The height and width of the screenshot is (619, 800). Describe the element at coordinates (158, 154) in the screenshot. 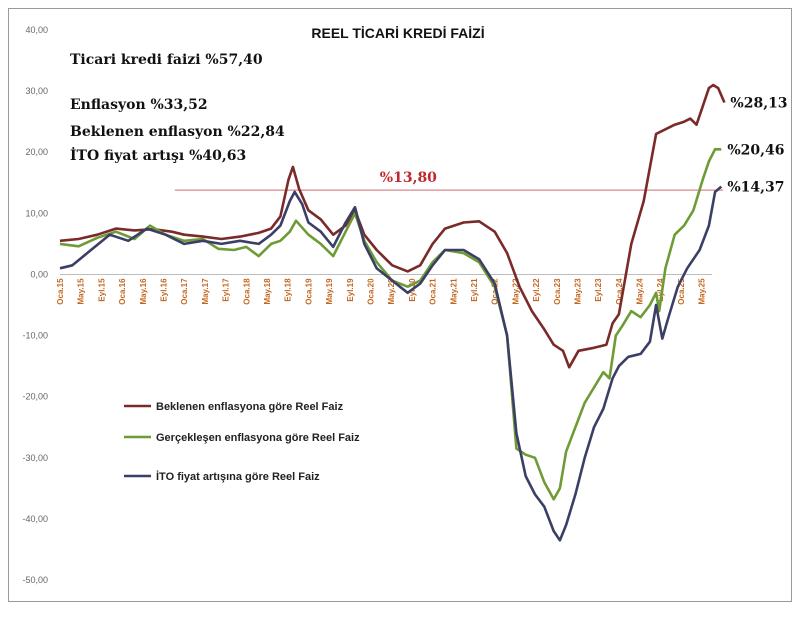

I see `annotation-ito-price-increase: İTO fiyat artışı %40,63` at that location.